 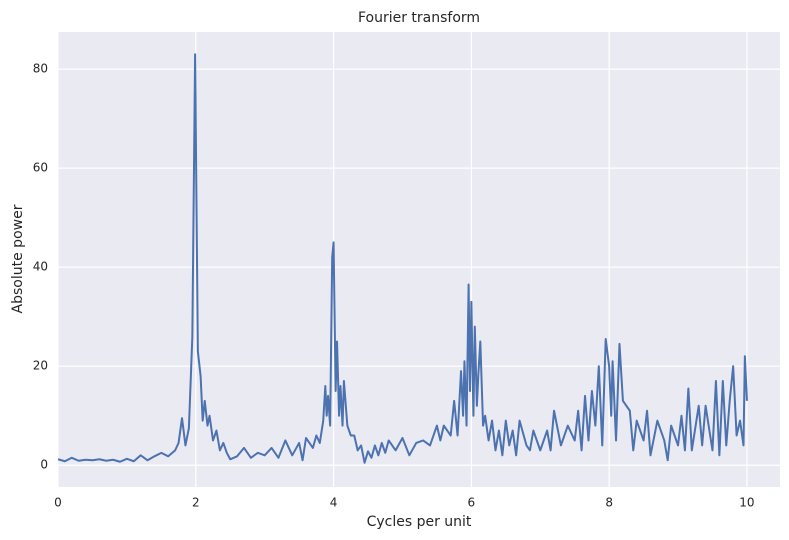 I want to click on x-axis-label: Cycles per unit, so click(x=419, y=522).